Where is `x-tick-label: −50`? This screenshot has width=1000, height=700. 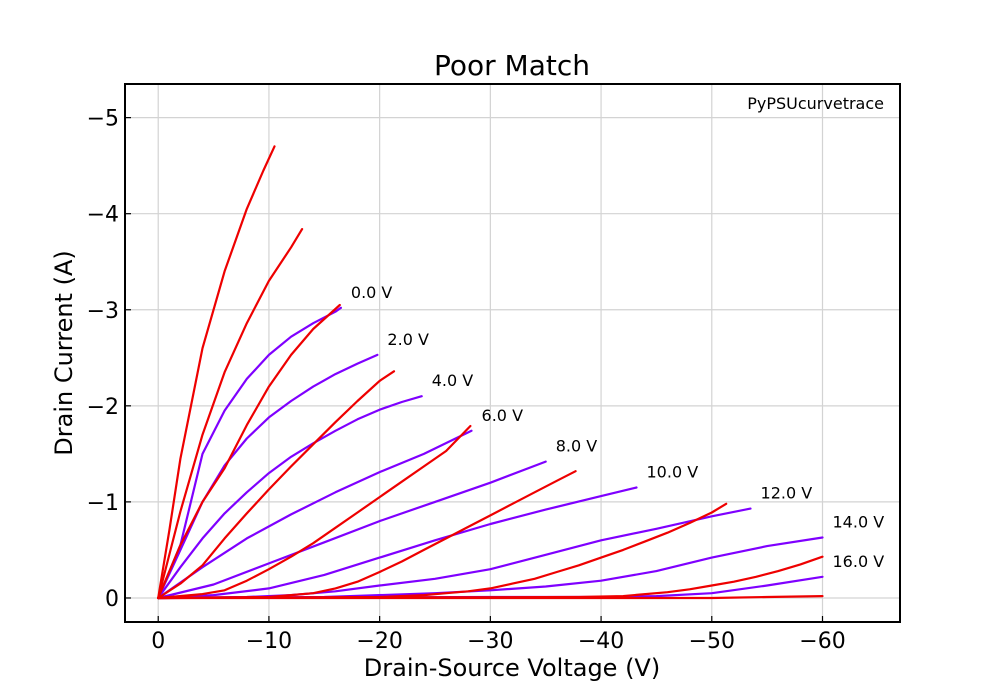 x-tick-label: −50 is located at coordinates (712, 641).